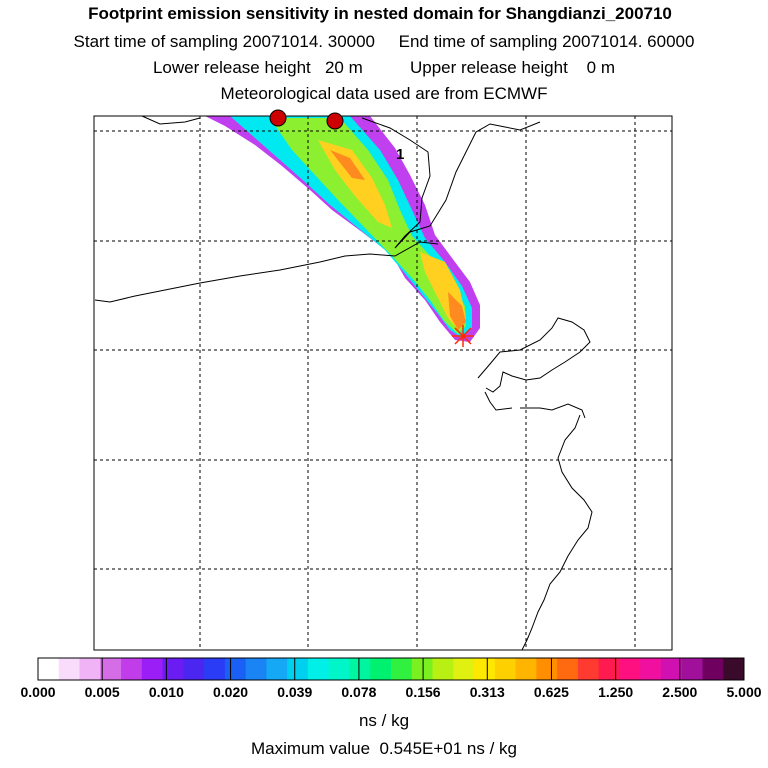 Image resolution: width=768 pixels, height=768 pixels. Describe the element at coordinates (487, 692) in the screenshot. I see `colorbar-tick-label: 0.313` at that location.